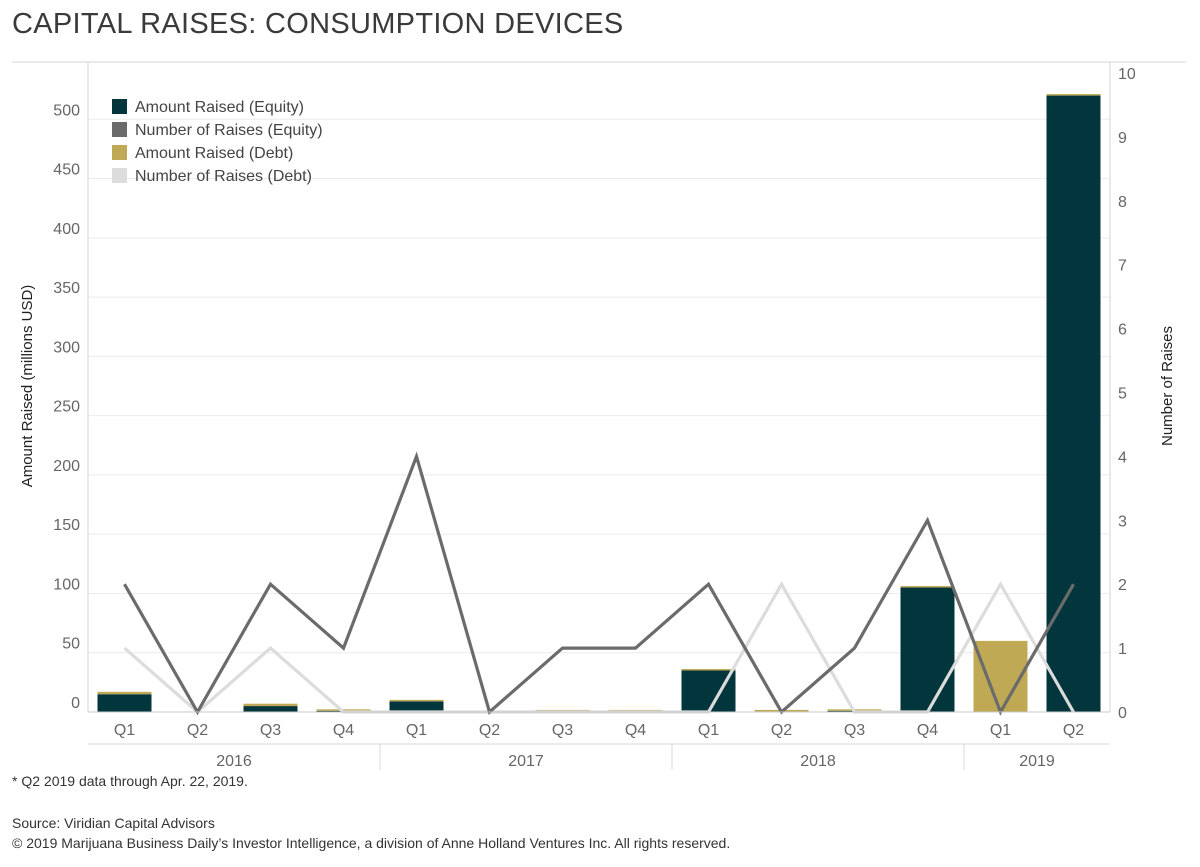 Image resolution: width=1200 pixels, height=867 pixels. What do you see at coordinates (66, 466) in the screenshot?
I see `y-tick-label: 200` at bounding box center [66, 466].